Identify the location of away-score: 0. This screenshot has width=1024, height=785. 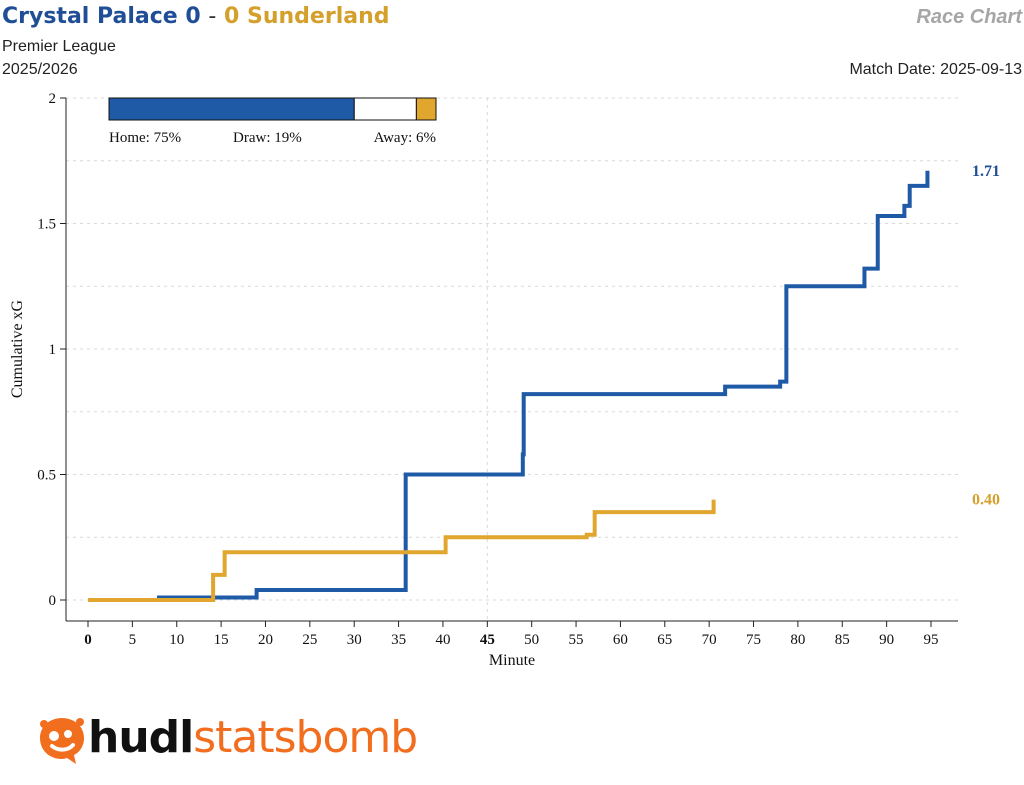
(232, 16).